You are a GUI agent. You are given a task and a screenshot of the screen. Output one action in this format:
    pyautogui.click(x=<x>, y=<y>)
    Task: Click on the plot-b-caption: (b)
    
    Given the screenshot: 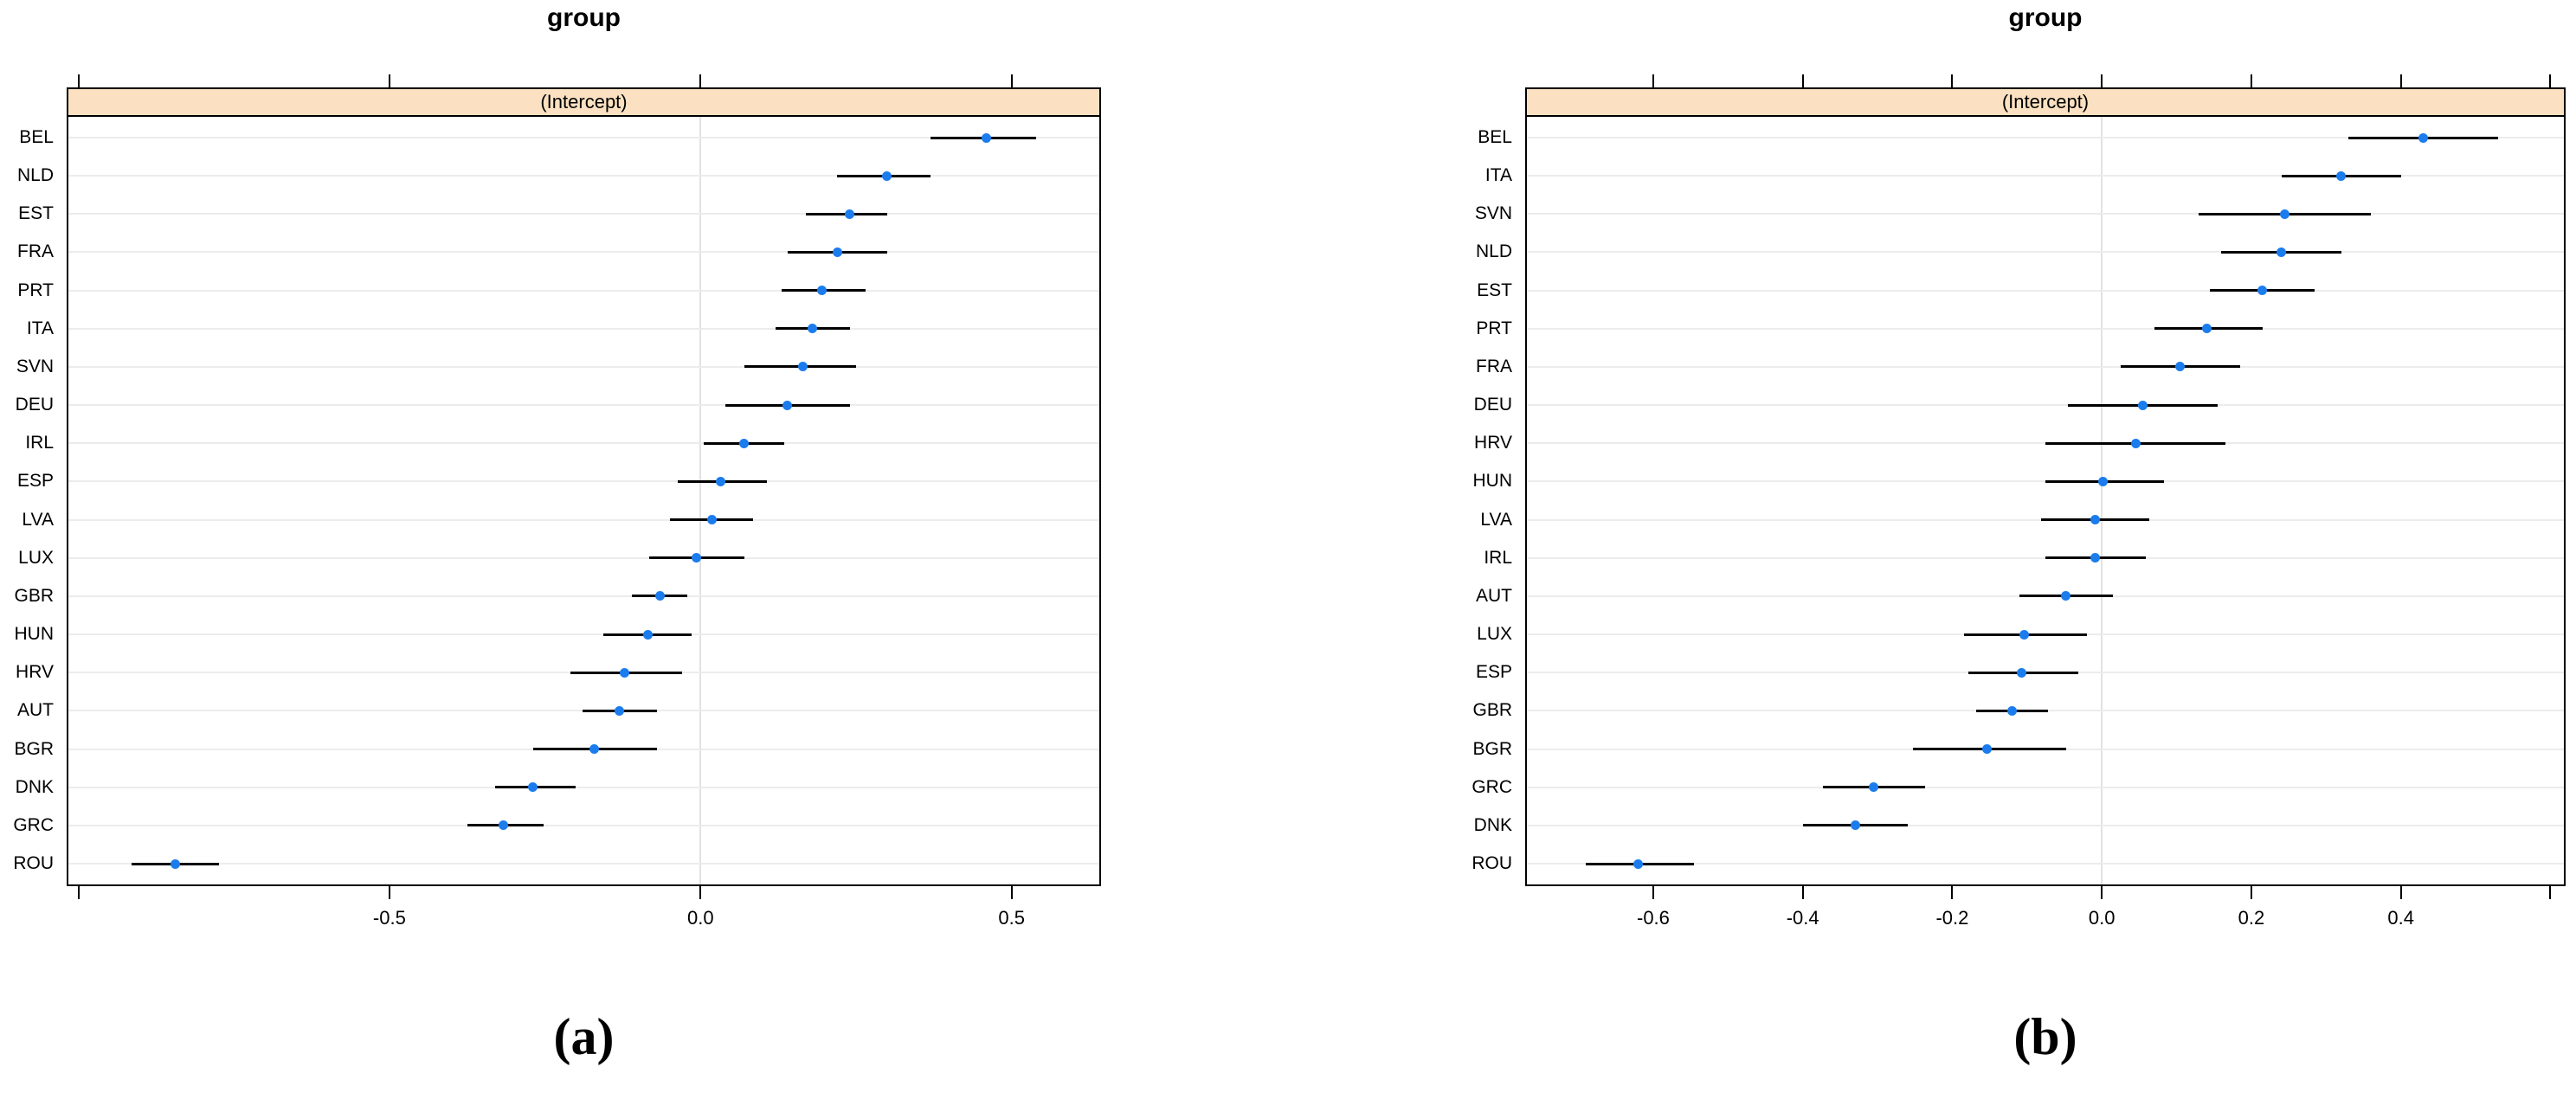 What is the action you would take?
    pyautogui.click(x=2045, y=1036)
    